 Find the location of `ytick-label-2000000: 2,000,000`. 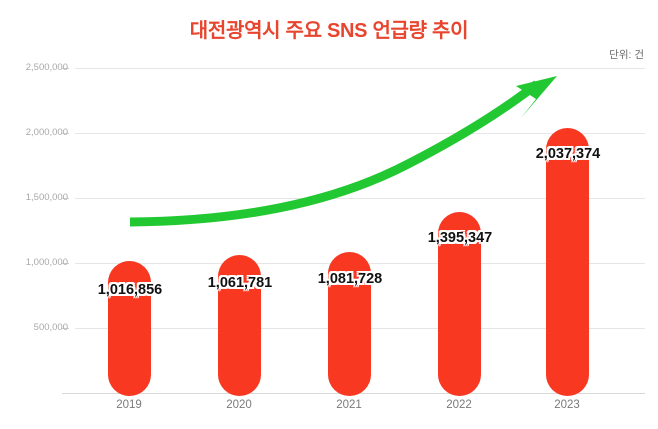

ytick-label-2000000: 2,000,000 is located at coordinates (46, 132).